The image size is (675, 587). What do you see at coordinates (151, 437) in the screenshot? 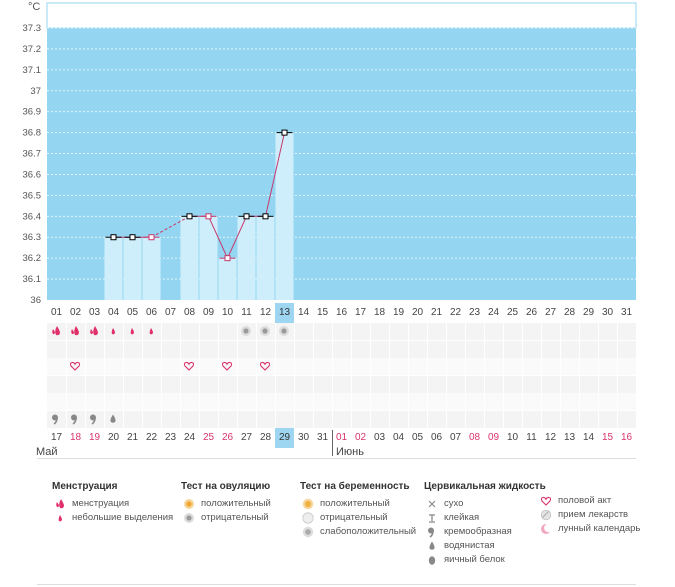
I see `date-cell: 22` at bounding box center [151, 437].